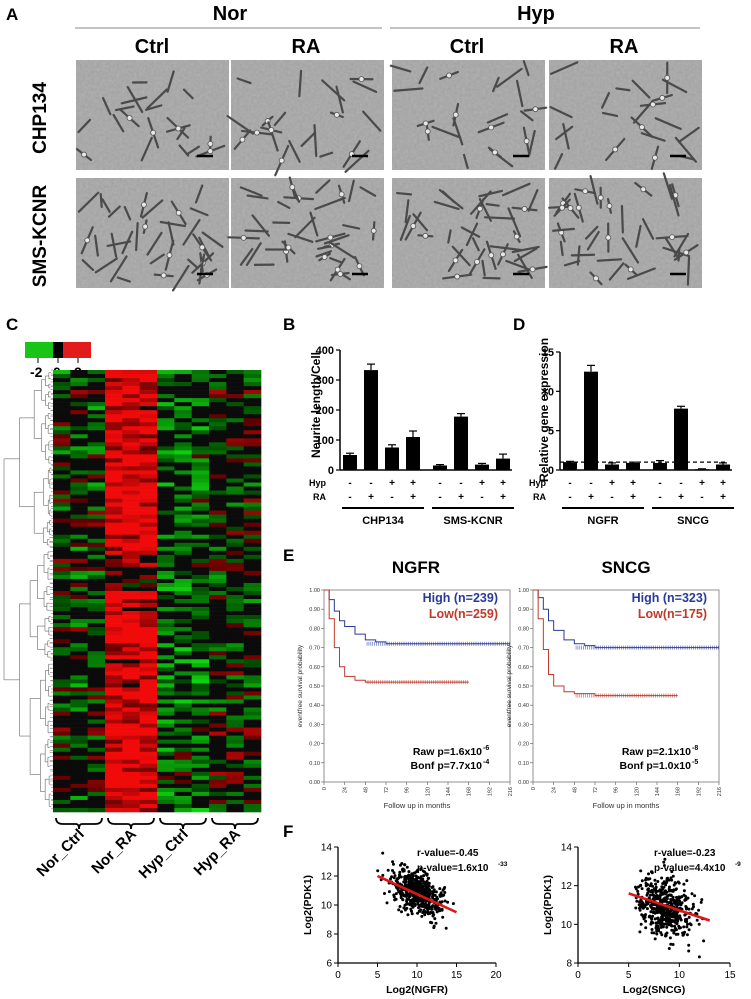 The width and height of the screenshot is (751, 999). What do you see at coordinates (449, 791) in the screenshot?
I see `x-tick-label: 144` at bounding box center [449, 791].